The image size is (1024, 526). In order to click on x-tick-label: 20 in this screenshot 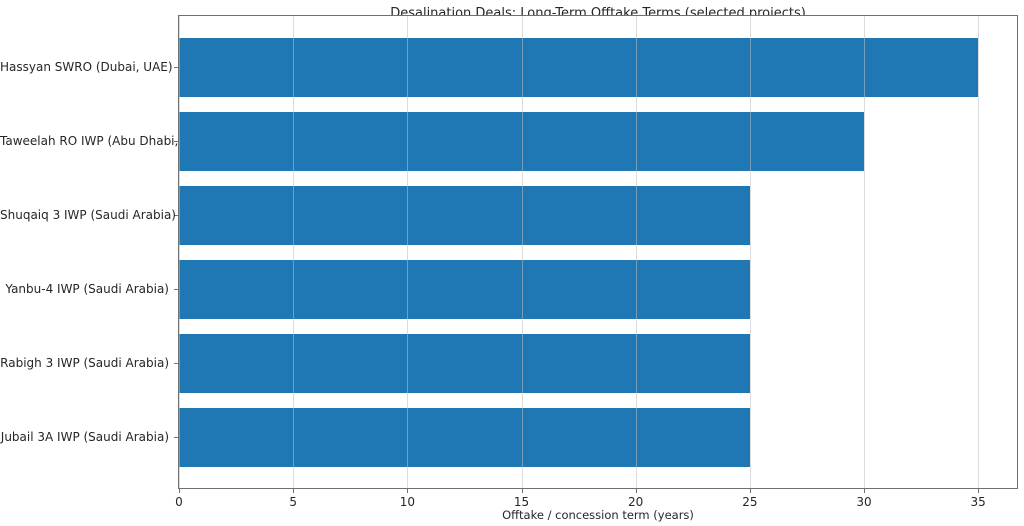, I will do `click(636, 502)`.